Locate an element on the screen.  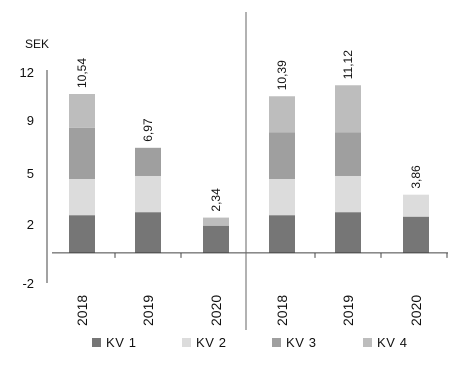
legend-label-kv1: KV 1 is located at coordinates (121, 342).